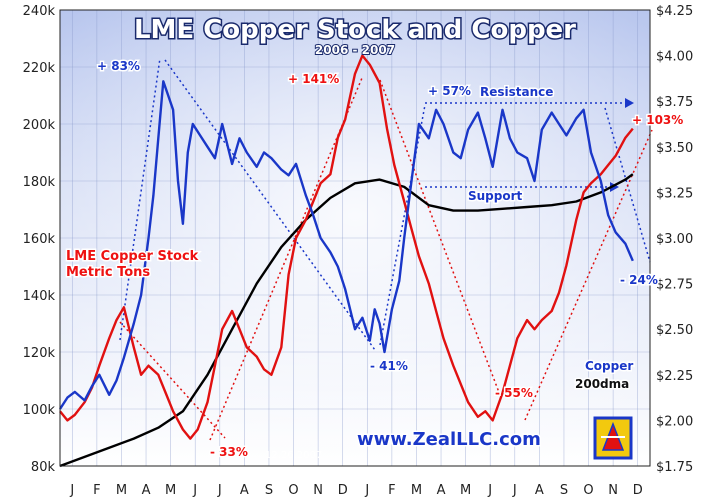 Image resolution: width=720 pixels, height=504 pixels. What do you see at coordinates (609, 366) in the screenshot?
I see `copper-series-label: Copper` at bounding box center [609, 366].